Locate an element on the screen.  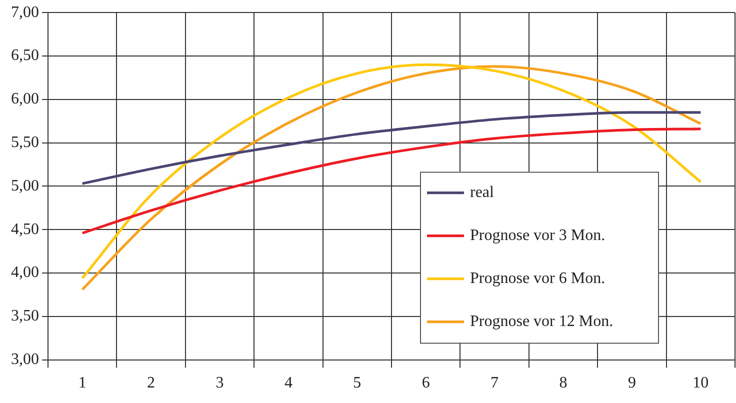
legend-label: Prognose vor 6 Mon. is located at coordinates (538, 279).